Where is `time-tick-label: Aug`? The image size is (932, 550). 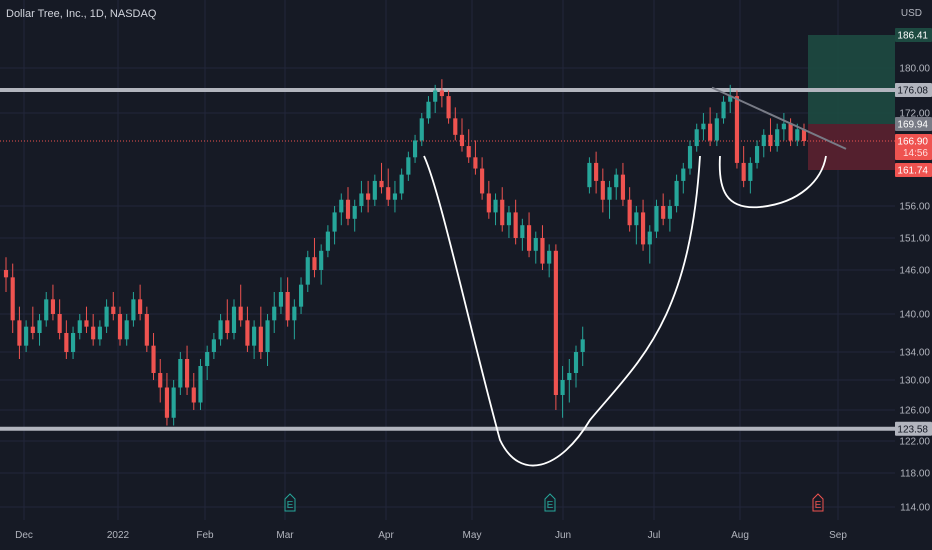
time-tick-label: Aug is located at coordinates (740, 535).